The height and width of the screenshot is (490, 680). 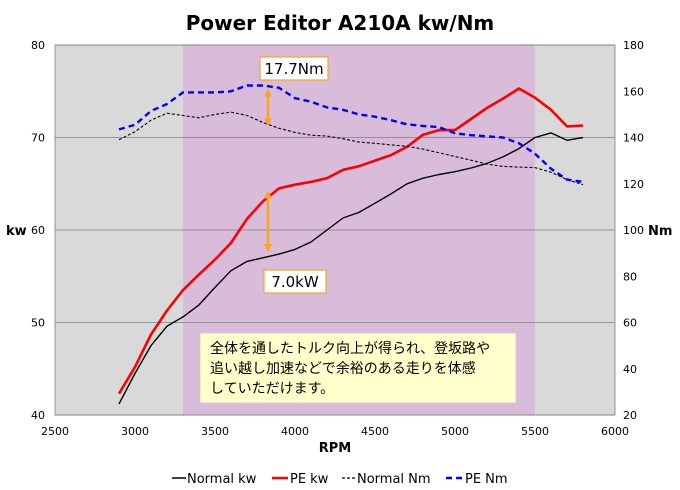 I want to click on x-tick-label: 4000, so click(x=295, y=431).